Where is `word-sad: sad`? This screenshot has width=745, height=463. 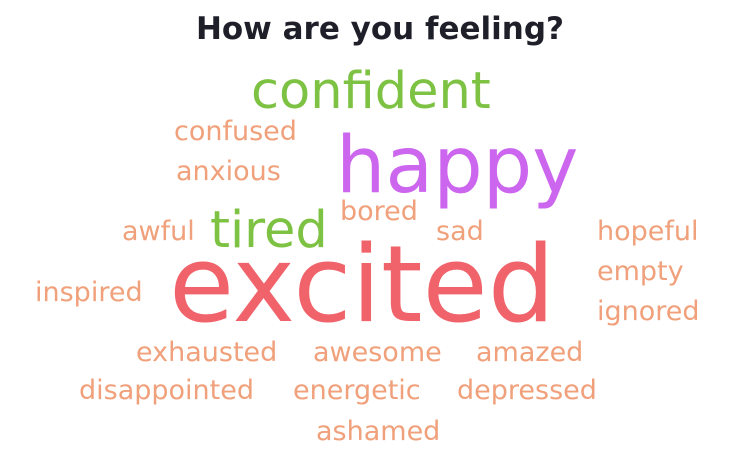 word-sad: sad is located at coordinates (460, 231).